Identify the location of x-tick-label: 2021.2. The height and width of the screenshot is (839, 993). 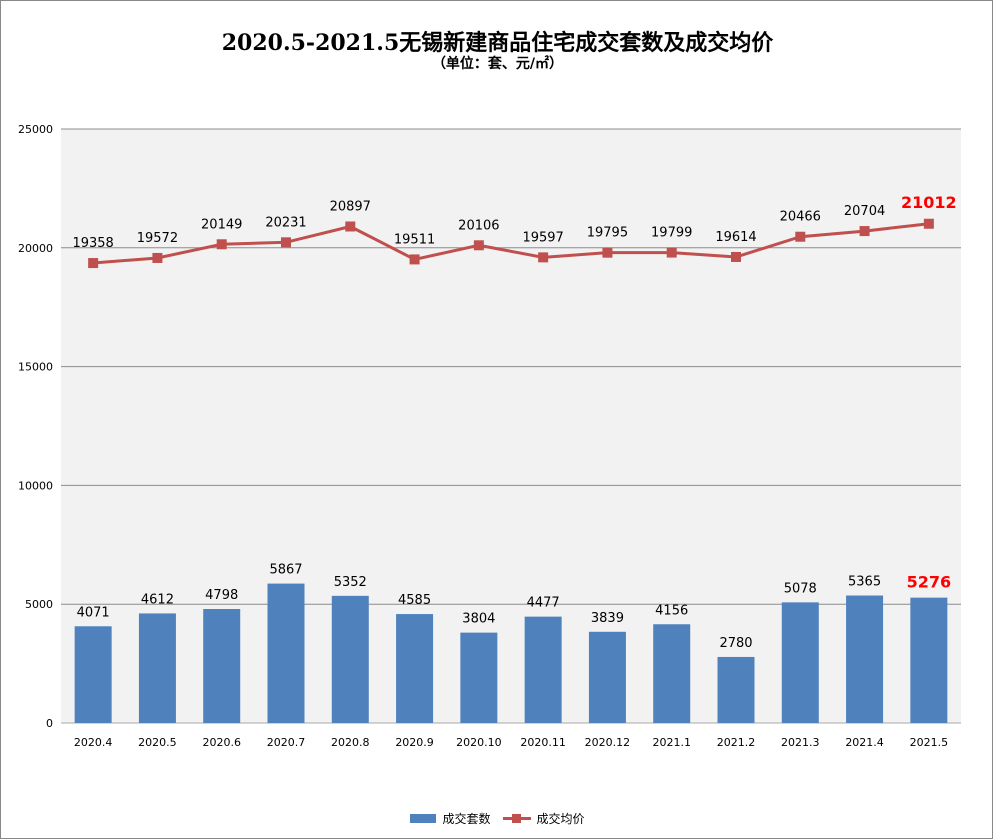
(736, 742).